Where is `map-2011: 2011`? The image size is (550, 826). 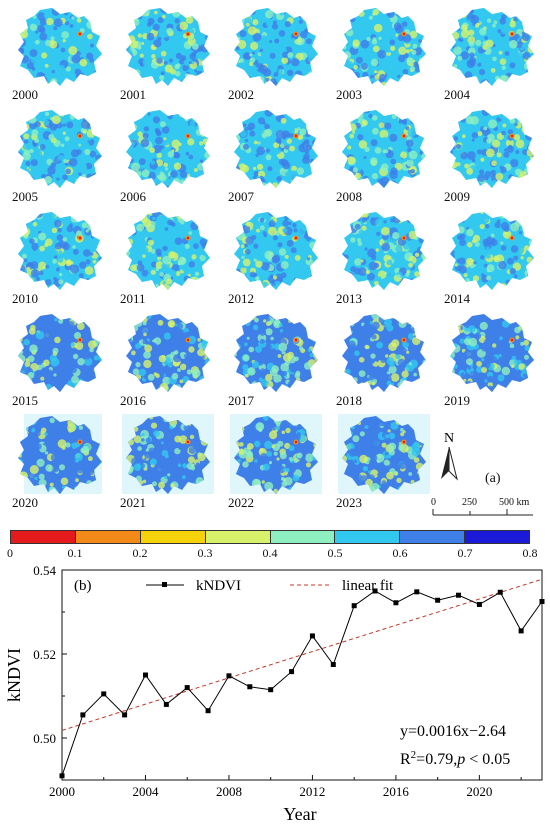
map-2011: 2011 is located at coordinates (168, 257).